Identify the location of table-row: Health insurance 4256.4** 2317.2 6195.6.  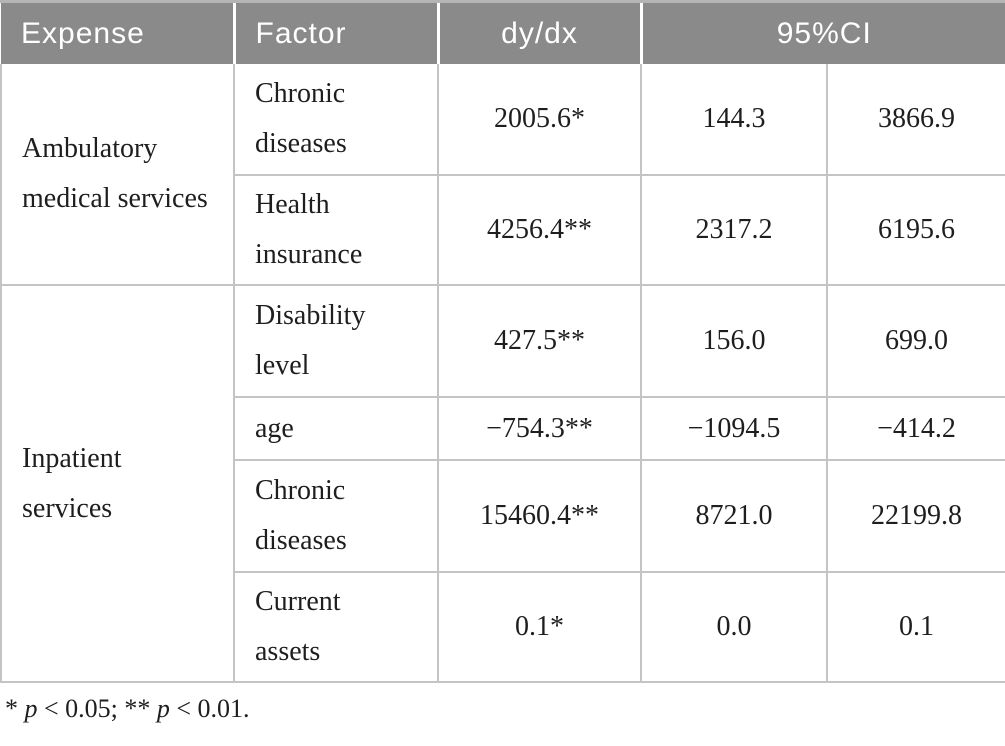
(503, 230).